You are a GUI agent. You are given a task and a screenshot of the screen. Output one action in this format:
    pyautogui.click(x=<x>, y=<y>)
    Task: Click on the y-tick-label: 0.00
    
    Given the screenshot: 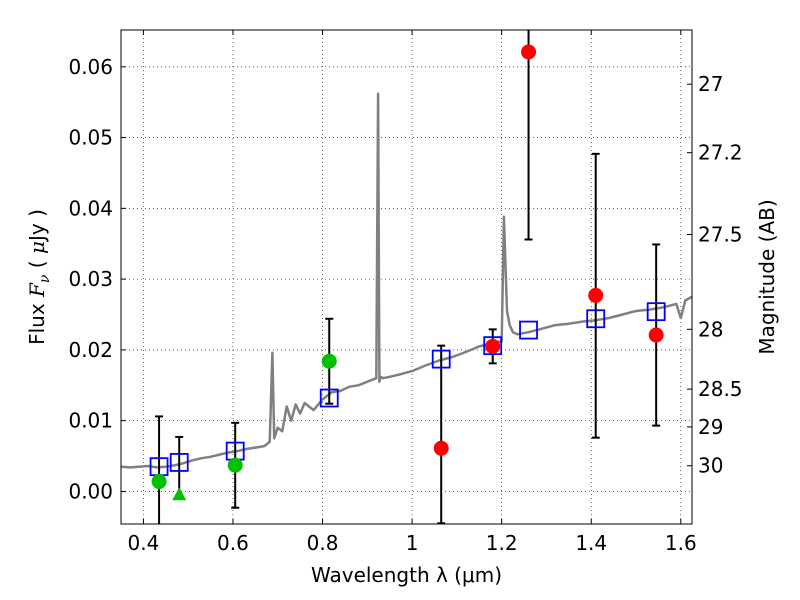 What is the action you would take?
    pyautogui.click(x=90, y=491)
    